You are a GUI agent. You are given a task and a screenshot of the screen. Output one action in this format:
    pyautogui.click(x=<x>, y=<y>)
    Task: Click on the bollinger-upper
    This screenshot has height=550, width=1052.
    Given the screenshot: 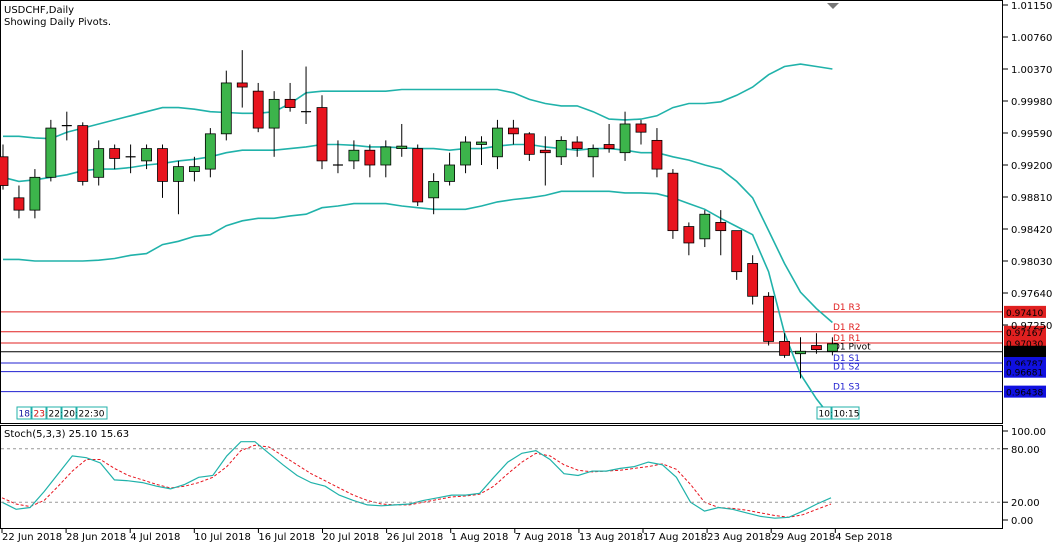 What is the action you would take?
    pyautogui.click(x=418, y=101)
    